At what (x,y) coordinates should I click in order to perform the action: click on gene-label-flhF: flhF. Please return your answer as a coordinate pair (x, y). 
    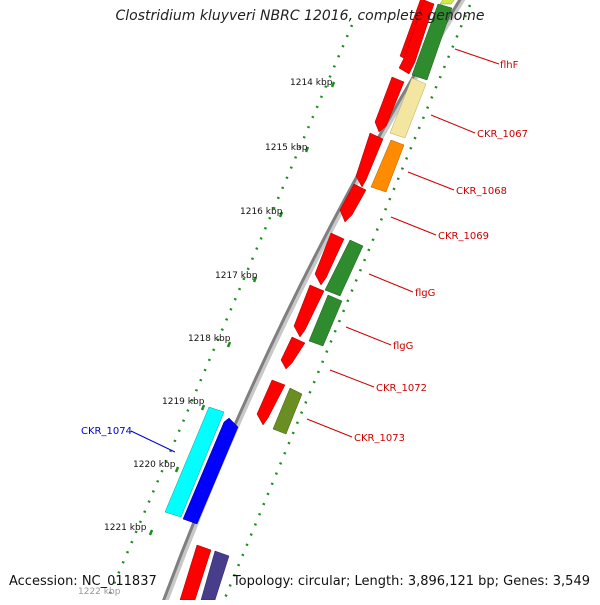
    Looking at the image, I should click on (509, 65).